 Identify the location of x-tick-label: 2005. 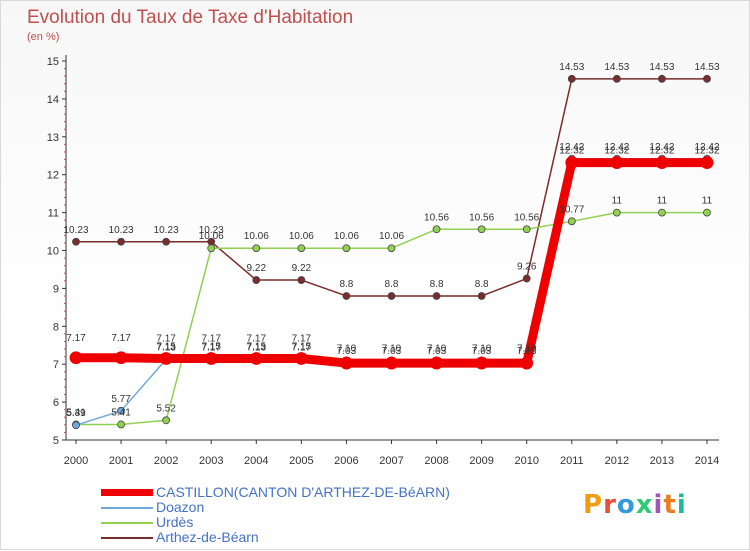
(301, 461).